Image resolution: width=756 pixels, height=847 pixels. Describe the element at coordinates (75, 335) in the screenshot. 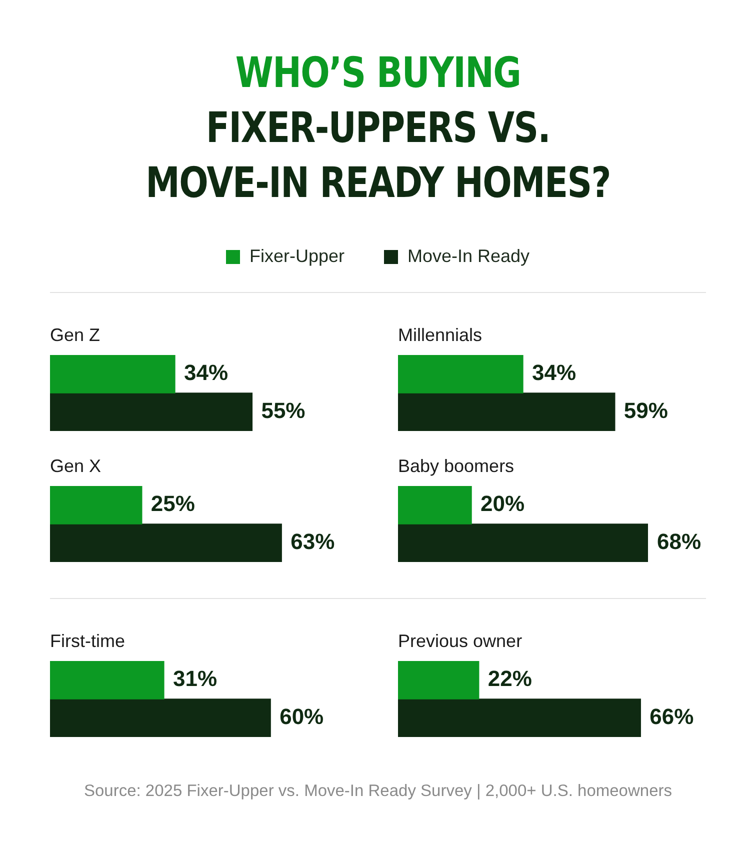

I see `chart-title: Gen Z` at that location.